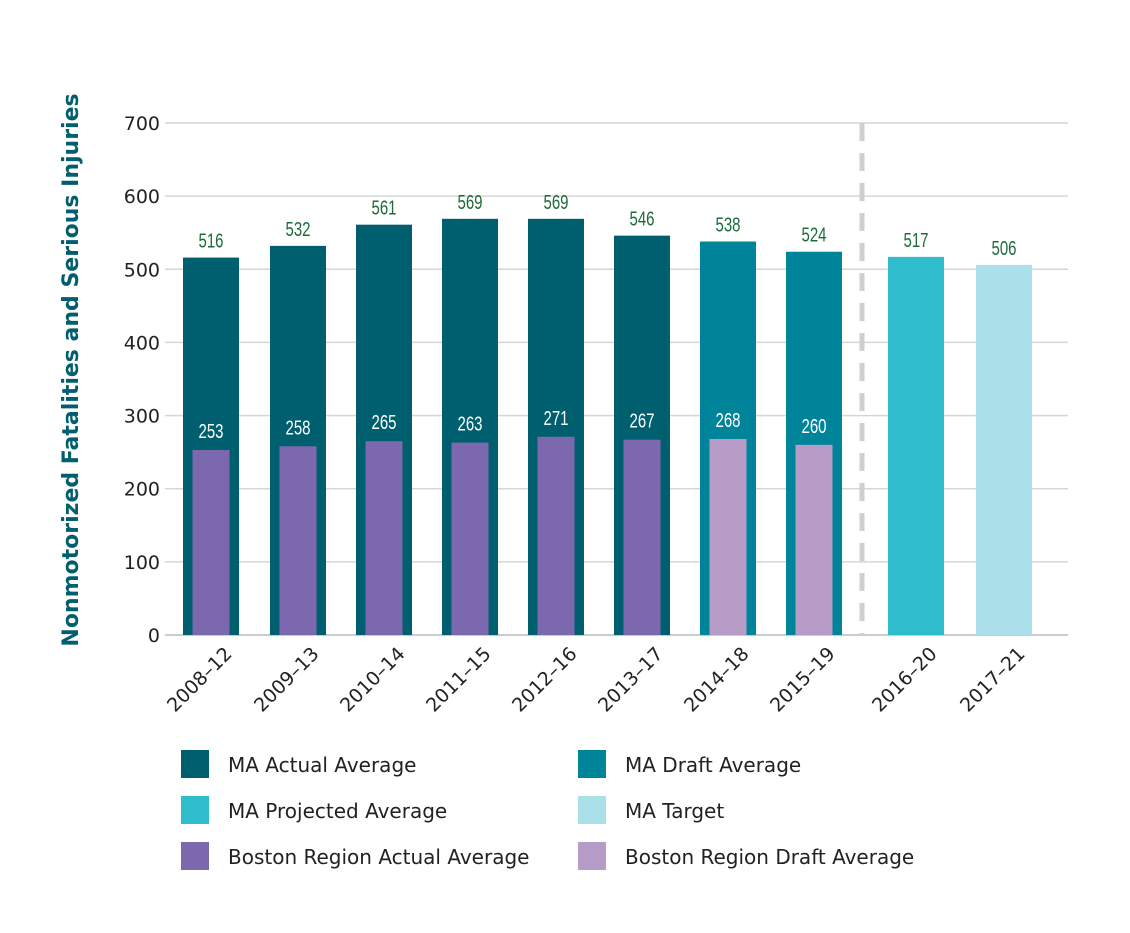  What do you see at coordinates (459, 680) in the screenshot?
I see `x-tick-label: 2011–15` at bounding box center [459, 680].